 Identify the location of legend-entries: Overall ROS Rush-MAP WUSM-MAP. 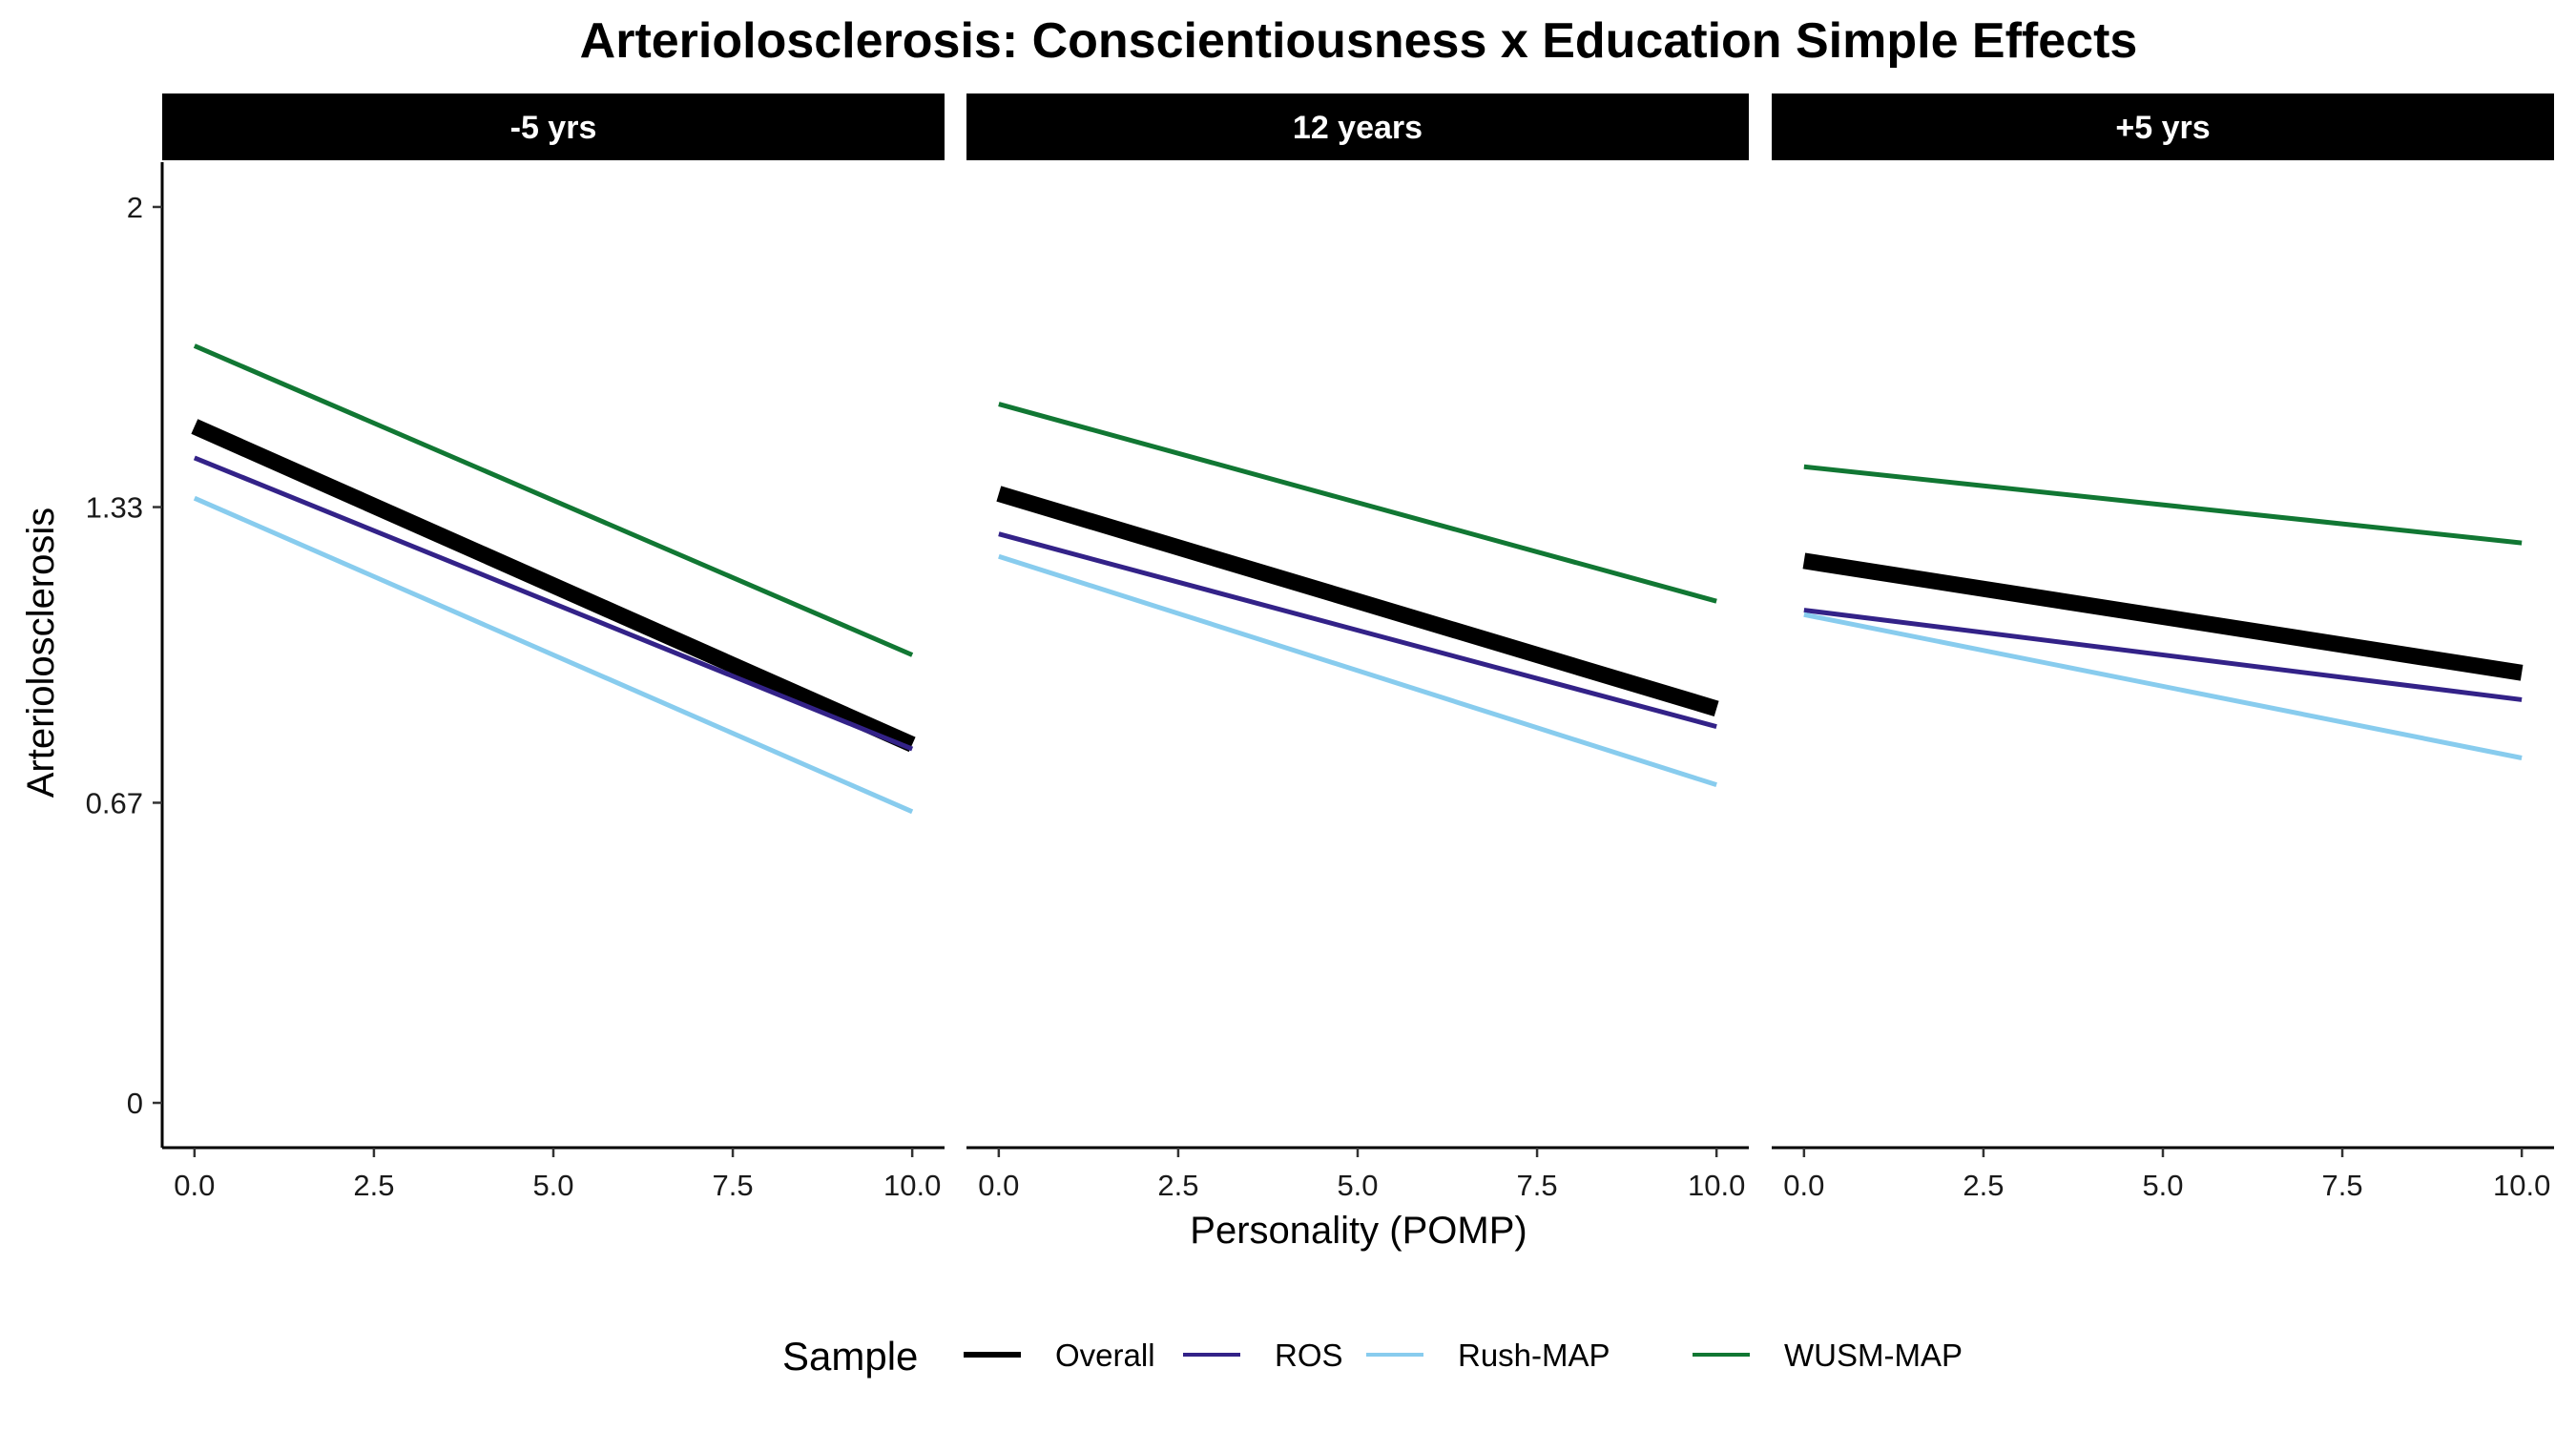
(1463, 1355).